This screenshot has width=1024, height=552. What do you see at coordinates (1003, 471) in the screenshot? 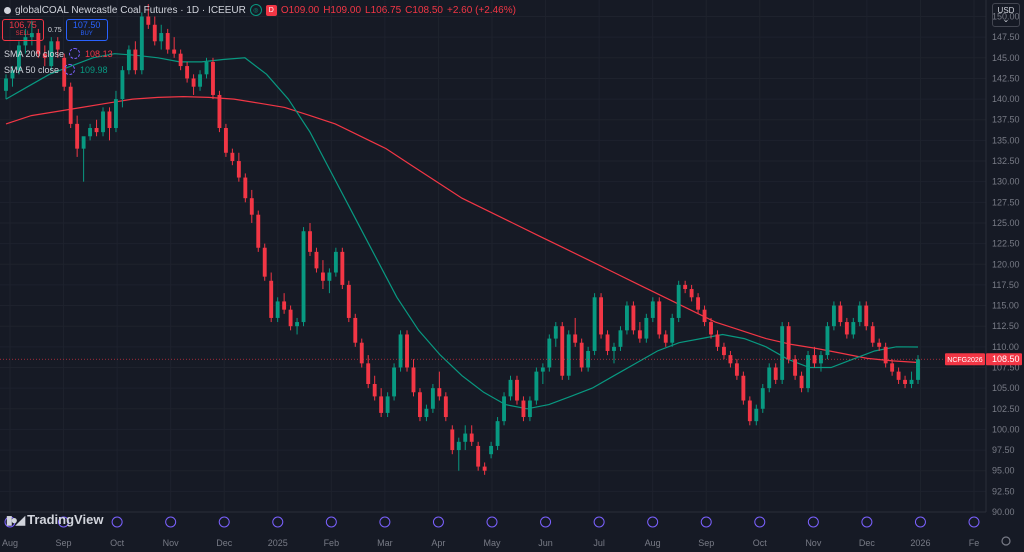
I see `y-tick-label: 95.00` at bounding box center [1003, 471].